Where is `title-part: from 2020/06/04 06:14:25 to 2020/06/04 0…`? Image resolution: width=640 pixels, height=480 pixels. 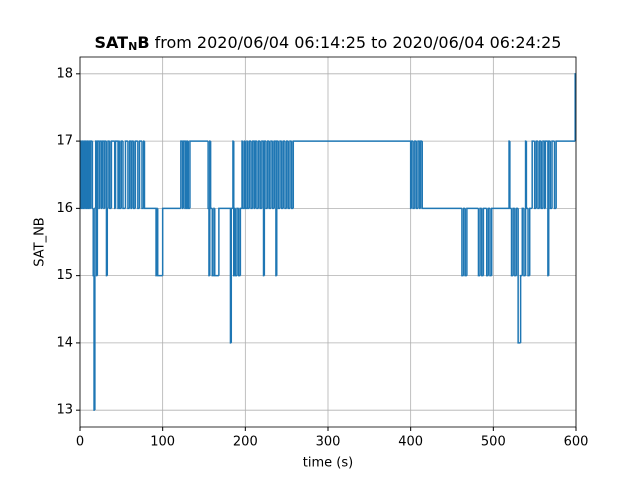
title-part: from 2020/06/04 06:14:25 to 2020/06/04 0… is located at coordinates (356, 42).